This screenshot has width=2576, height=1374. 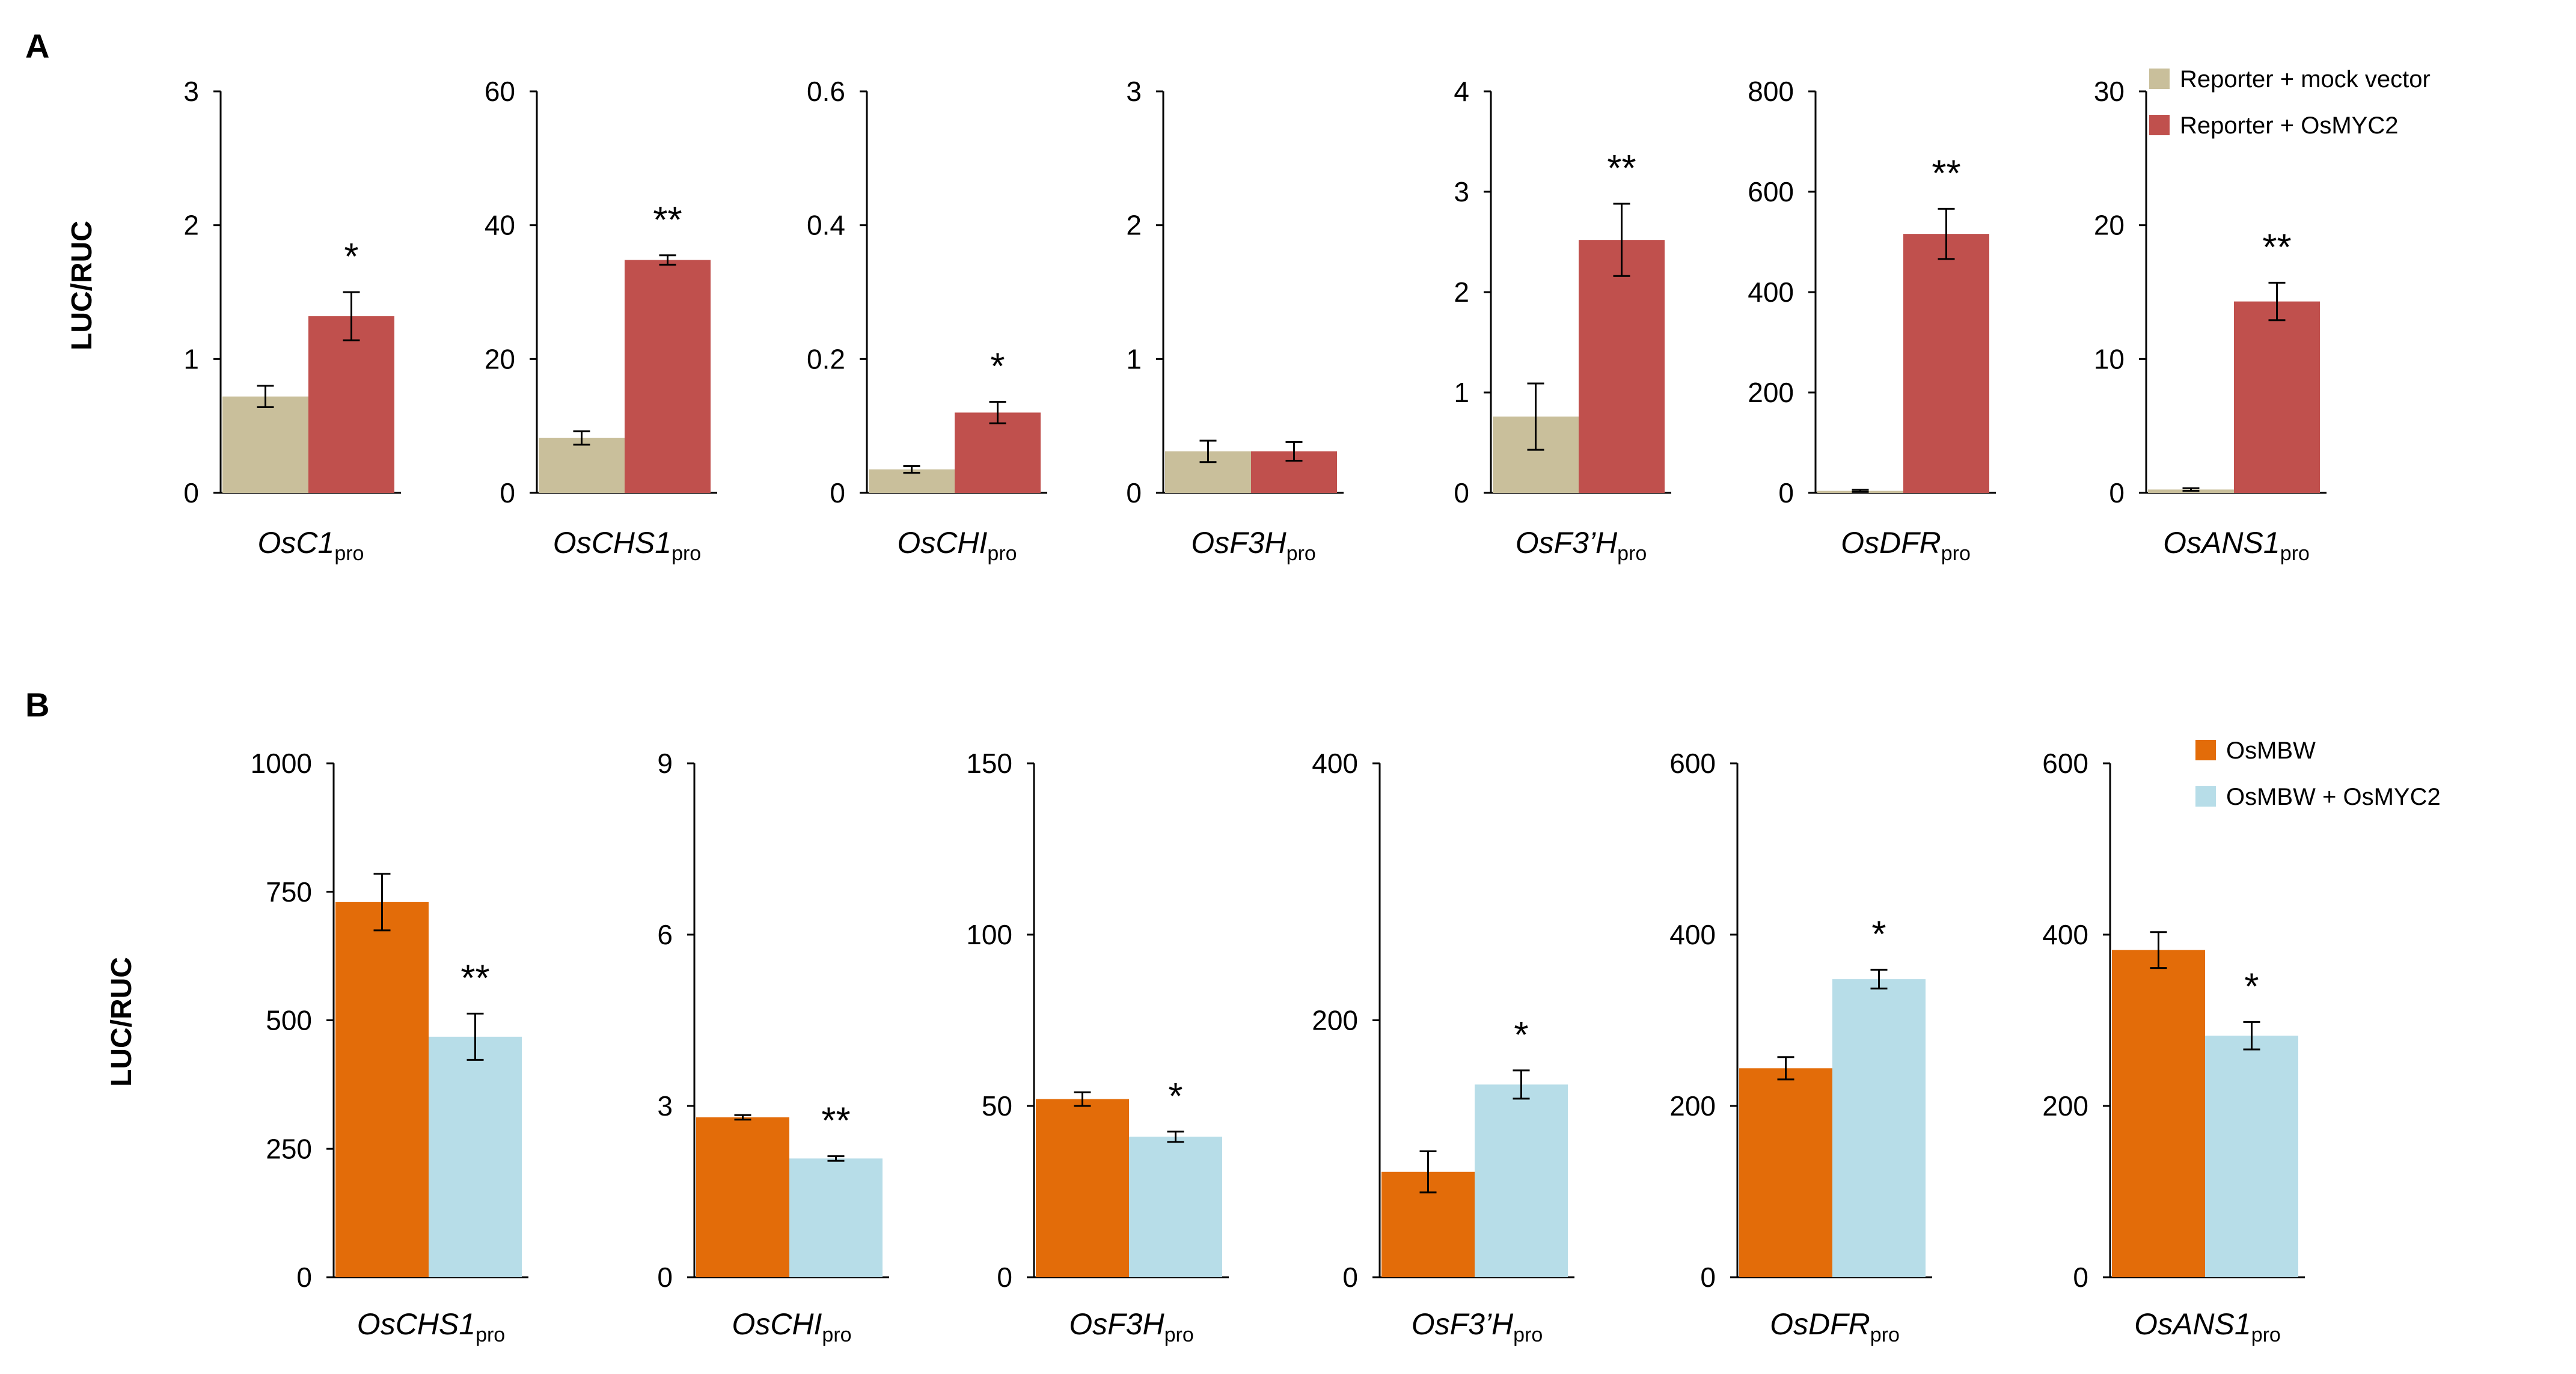 What do you see at coordinates (989, 935) in the screenshot?
I see `y-tick-label: 100` at bounding box center [989, 935].